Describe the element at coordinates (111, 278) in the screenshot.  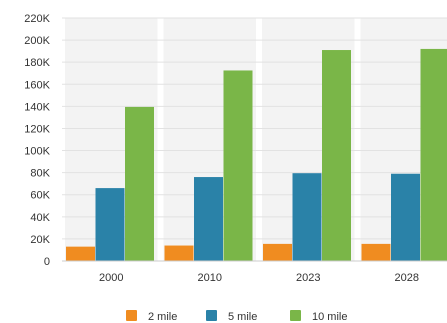
I see `x-tick-label: 2000` at that location.